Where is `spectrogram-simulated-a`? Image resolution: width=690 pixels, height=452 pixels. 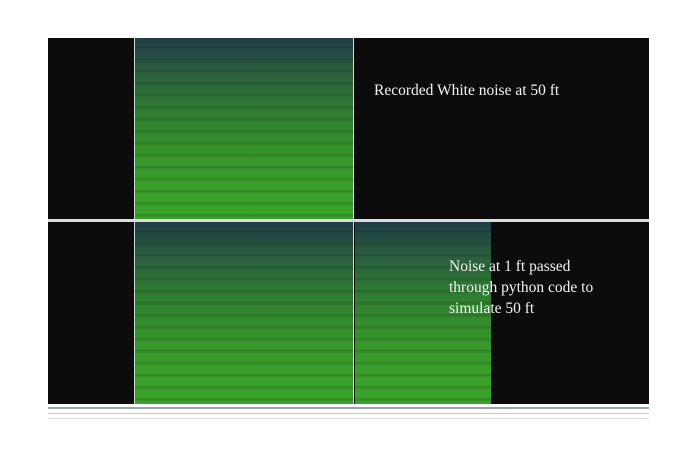 spectrogram-simulated-a is located at coordinates (243, 313).